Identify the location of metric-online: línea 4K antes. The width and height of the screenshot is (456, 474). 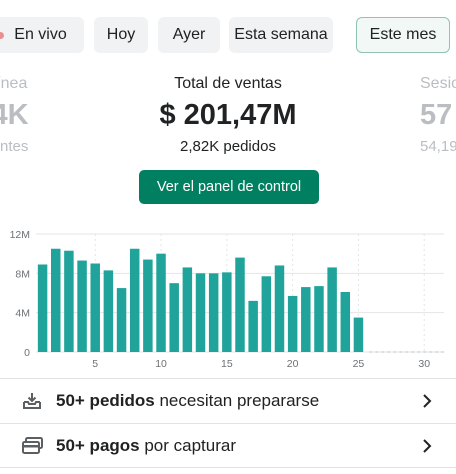
(25, 115).